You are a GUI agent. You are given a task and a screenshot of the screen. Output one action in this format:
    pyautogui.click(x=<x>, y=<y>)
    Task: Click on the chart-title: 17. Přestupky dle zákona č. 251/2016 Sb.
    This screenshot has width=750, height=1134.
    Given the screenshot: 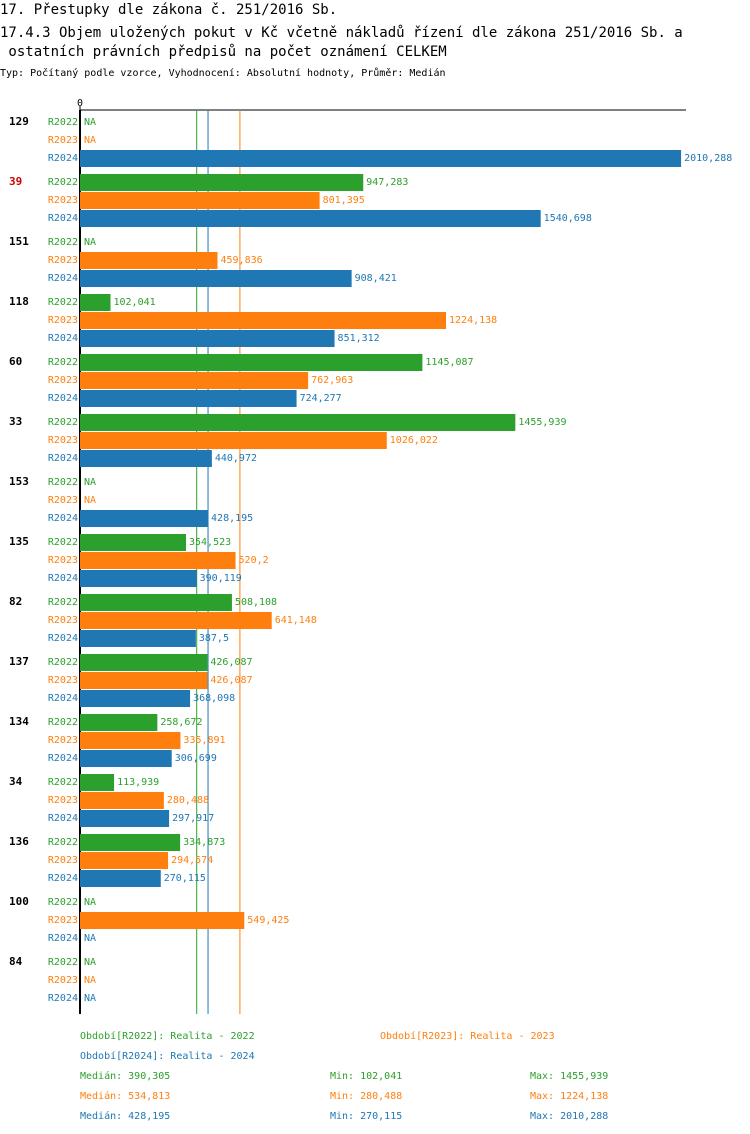 What is the action you would take?
    pyautogui.click(x=168, y=10)
    